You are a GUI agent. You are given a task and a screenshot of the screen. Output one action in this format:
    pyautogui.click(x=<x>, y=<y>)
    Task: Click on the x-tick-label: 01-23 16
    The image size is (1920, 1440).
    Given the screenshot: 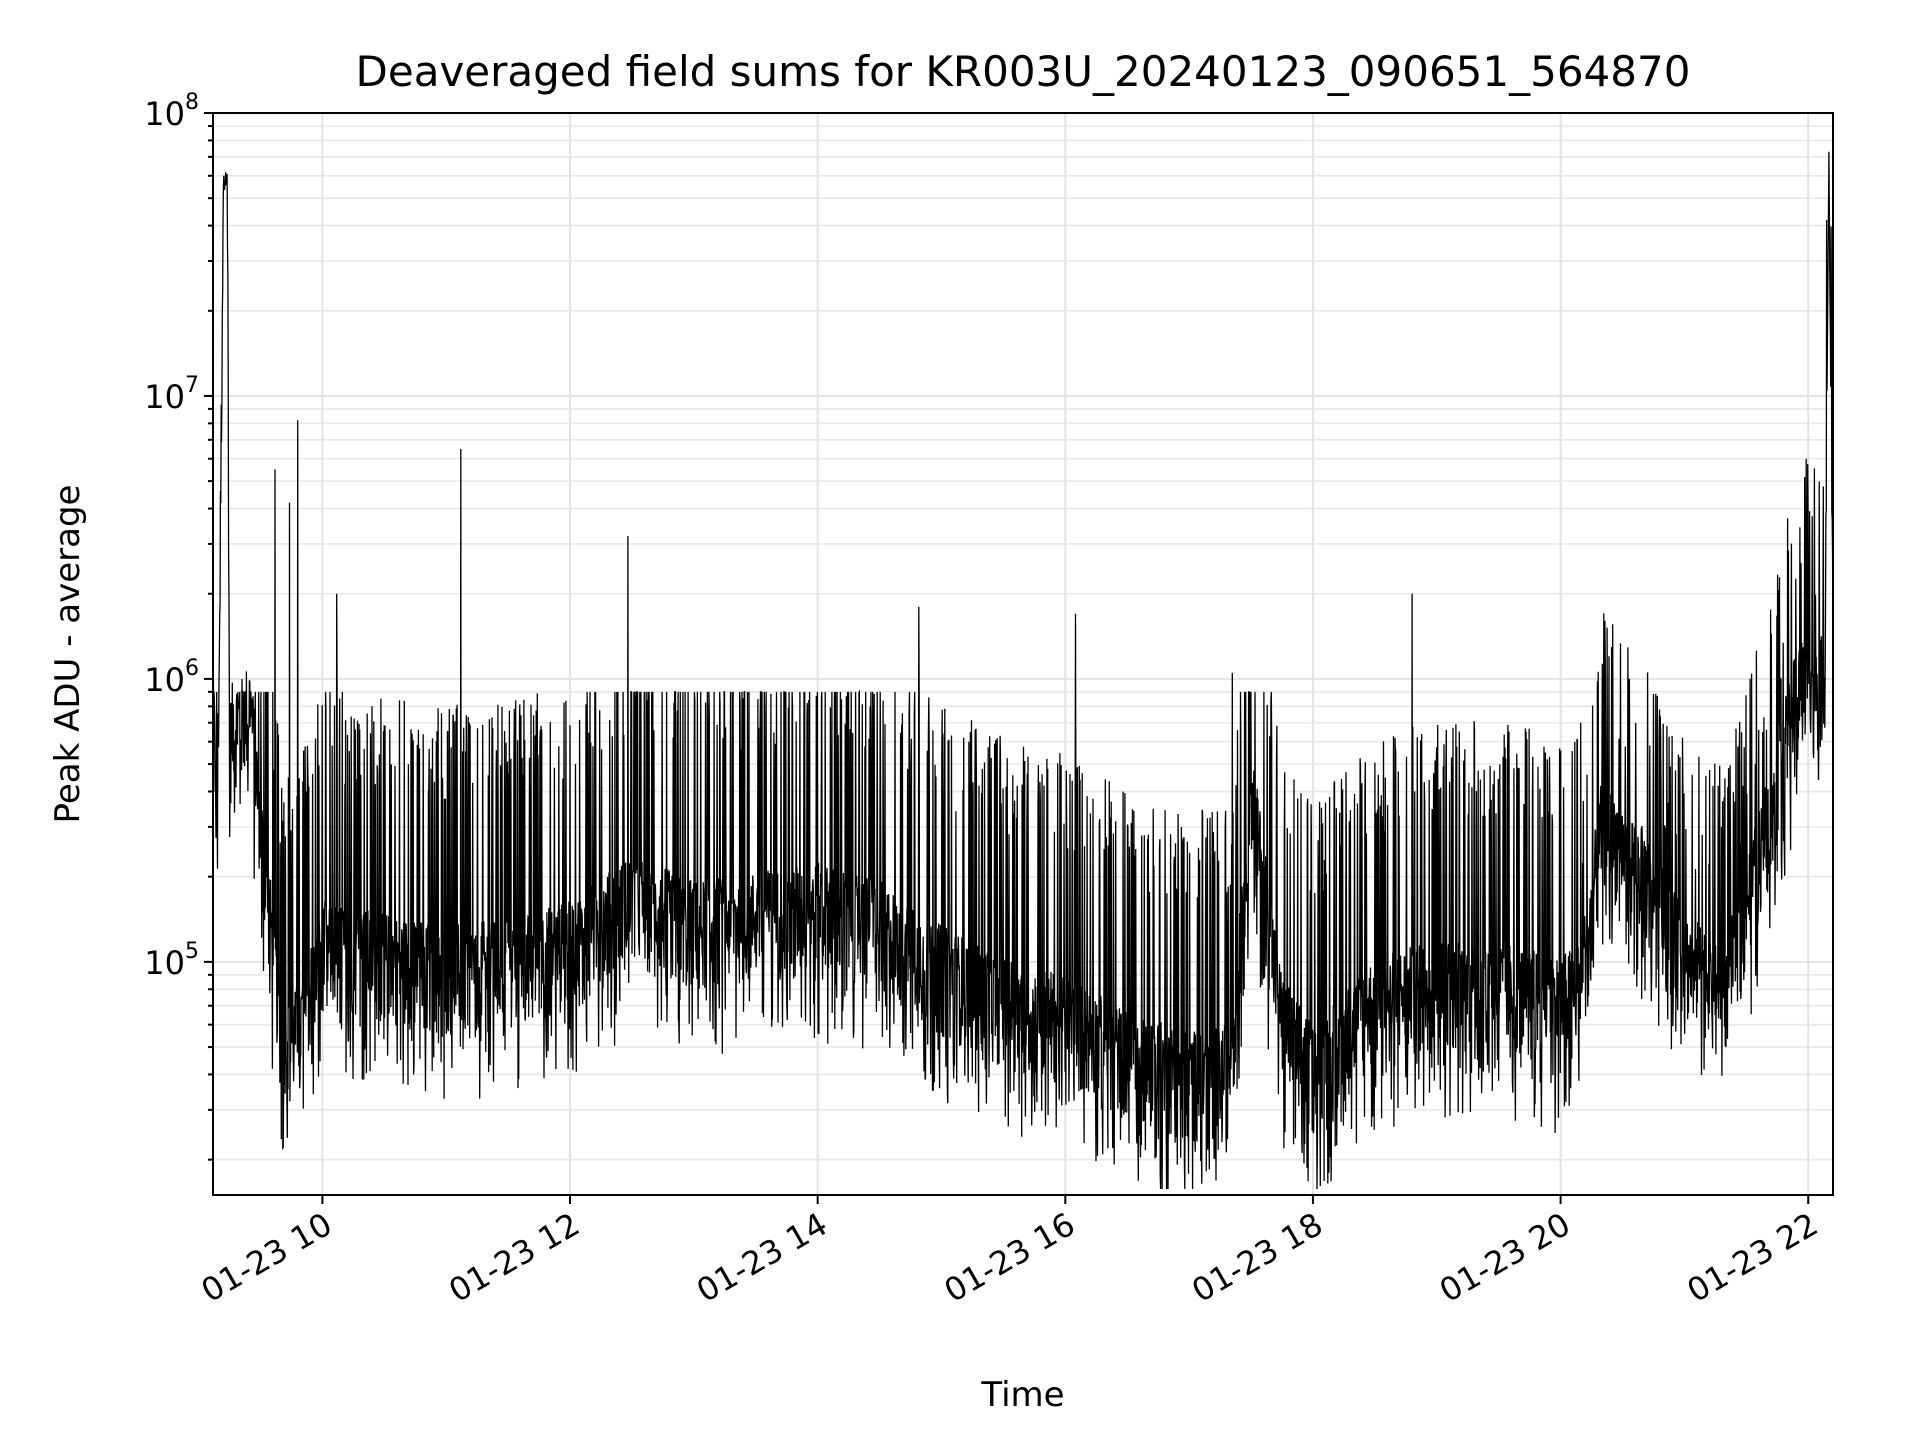 What is the action you would take?
    pyautogui.click(x=1010, y=1257)
    